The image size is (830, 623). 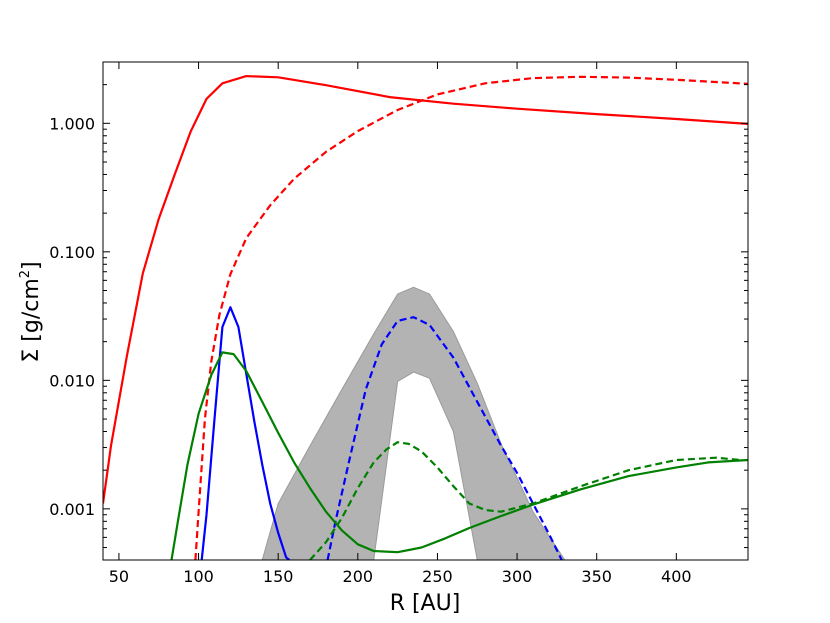 I want to click on x-tick-label: 200, so click(x=358, y=576).